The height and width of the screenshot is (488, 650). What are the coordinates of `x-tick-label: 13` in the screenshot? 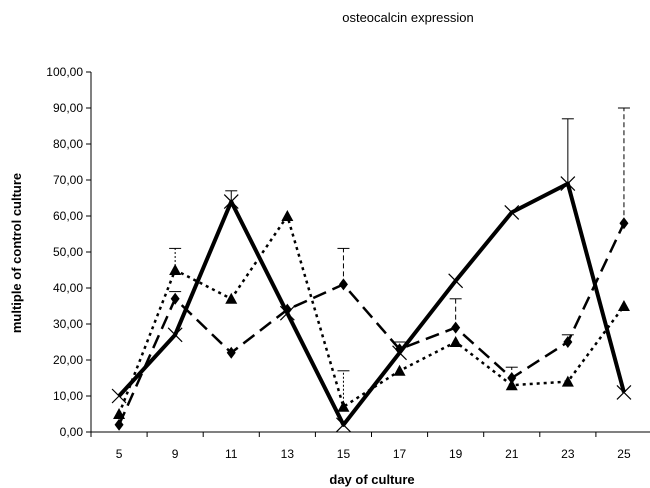 It's located at (288, 454).